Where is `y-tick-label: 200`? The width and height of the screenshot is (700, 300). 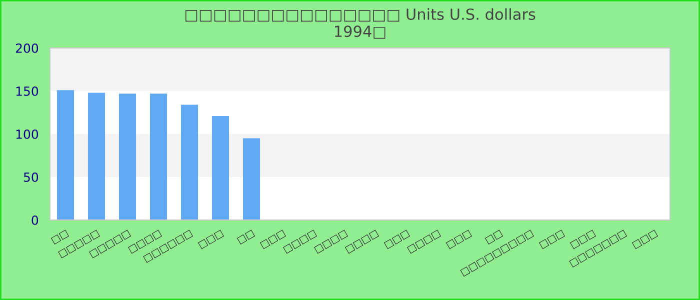 y-tick-label: 200 is located at coordinates (27, 48).